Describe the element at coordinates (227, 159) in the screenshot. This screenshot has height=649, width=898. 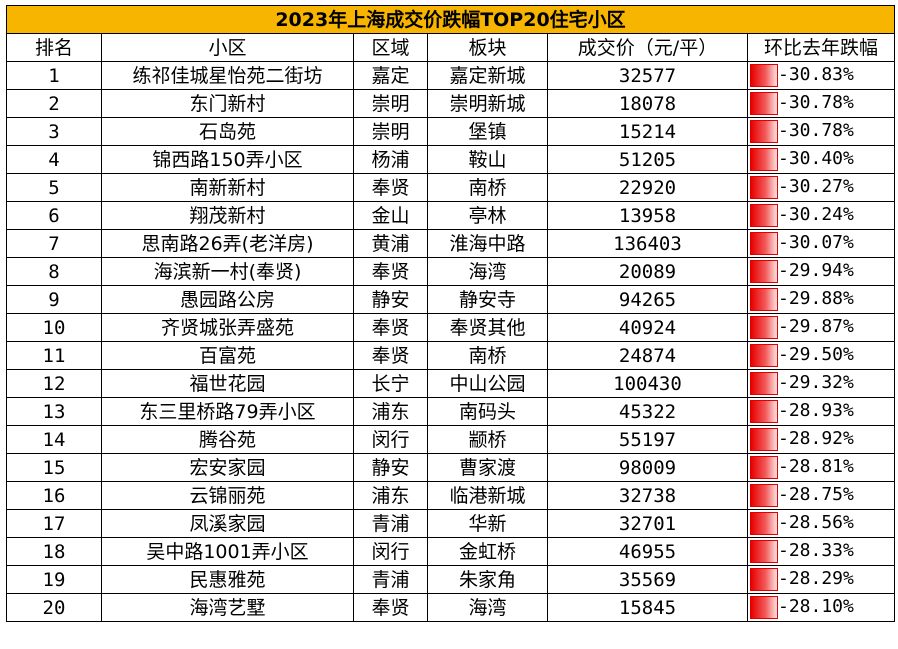
I see `cell-name: 锦西路150弄小区` at that location.